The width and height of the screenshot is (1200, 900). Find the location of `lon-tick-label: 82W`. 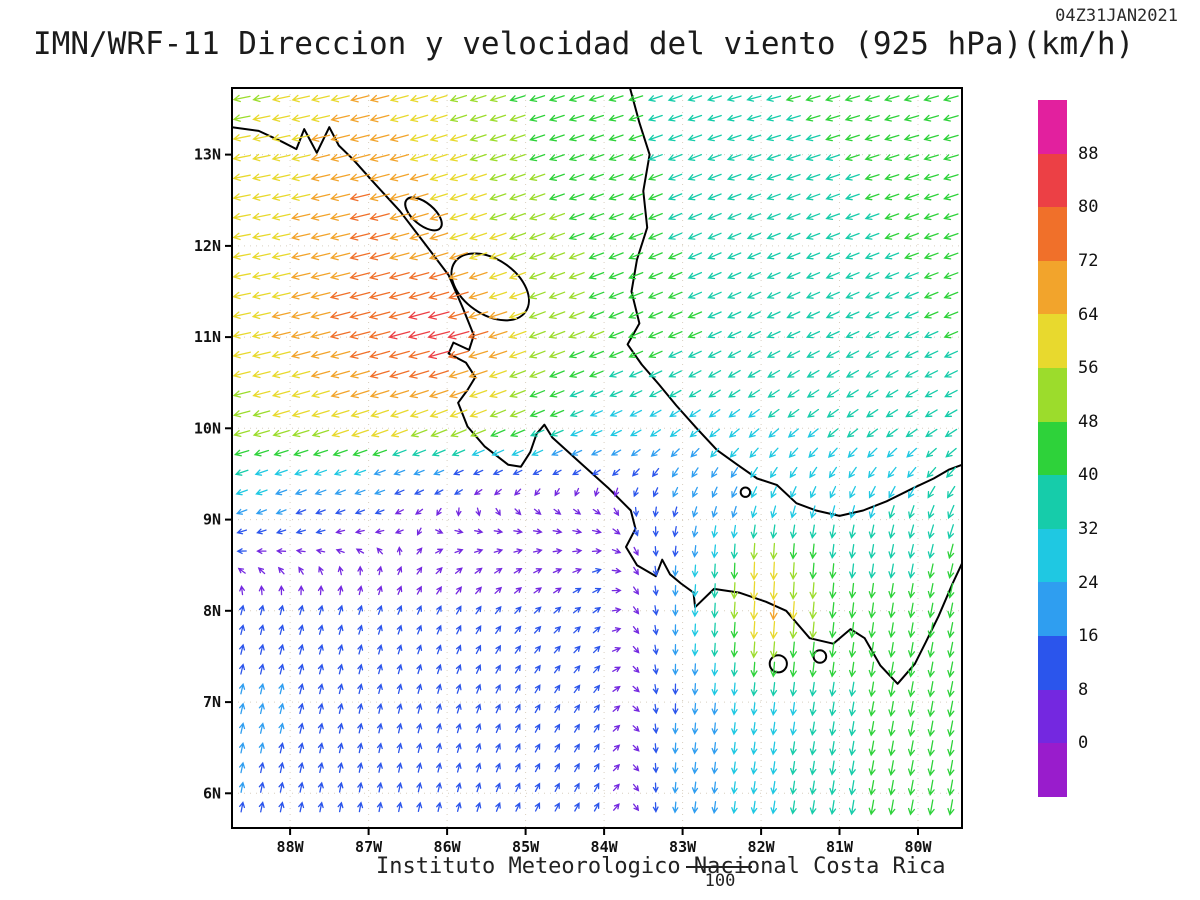

lon-tick-label: 82W is located at coordinates (762, 847).